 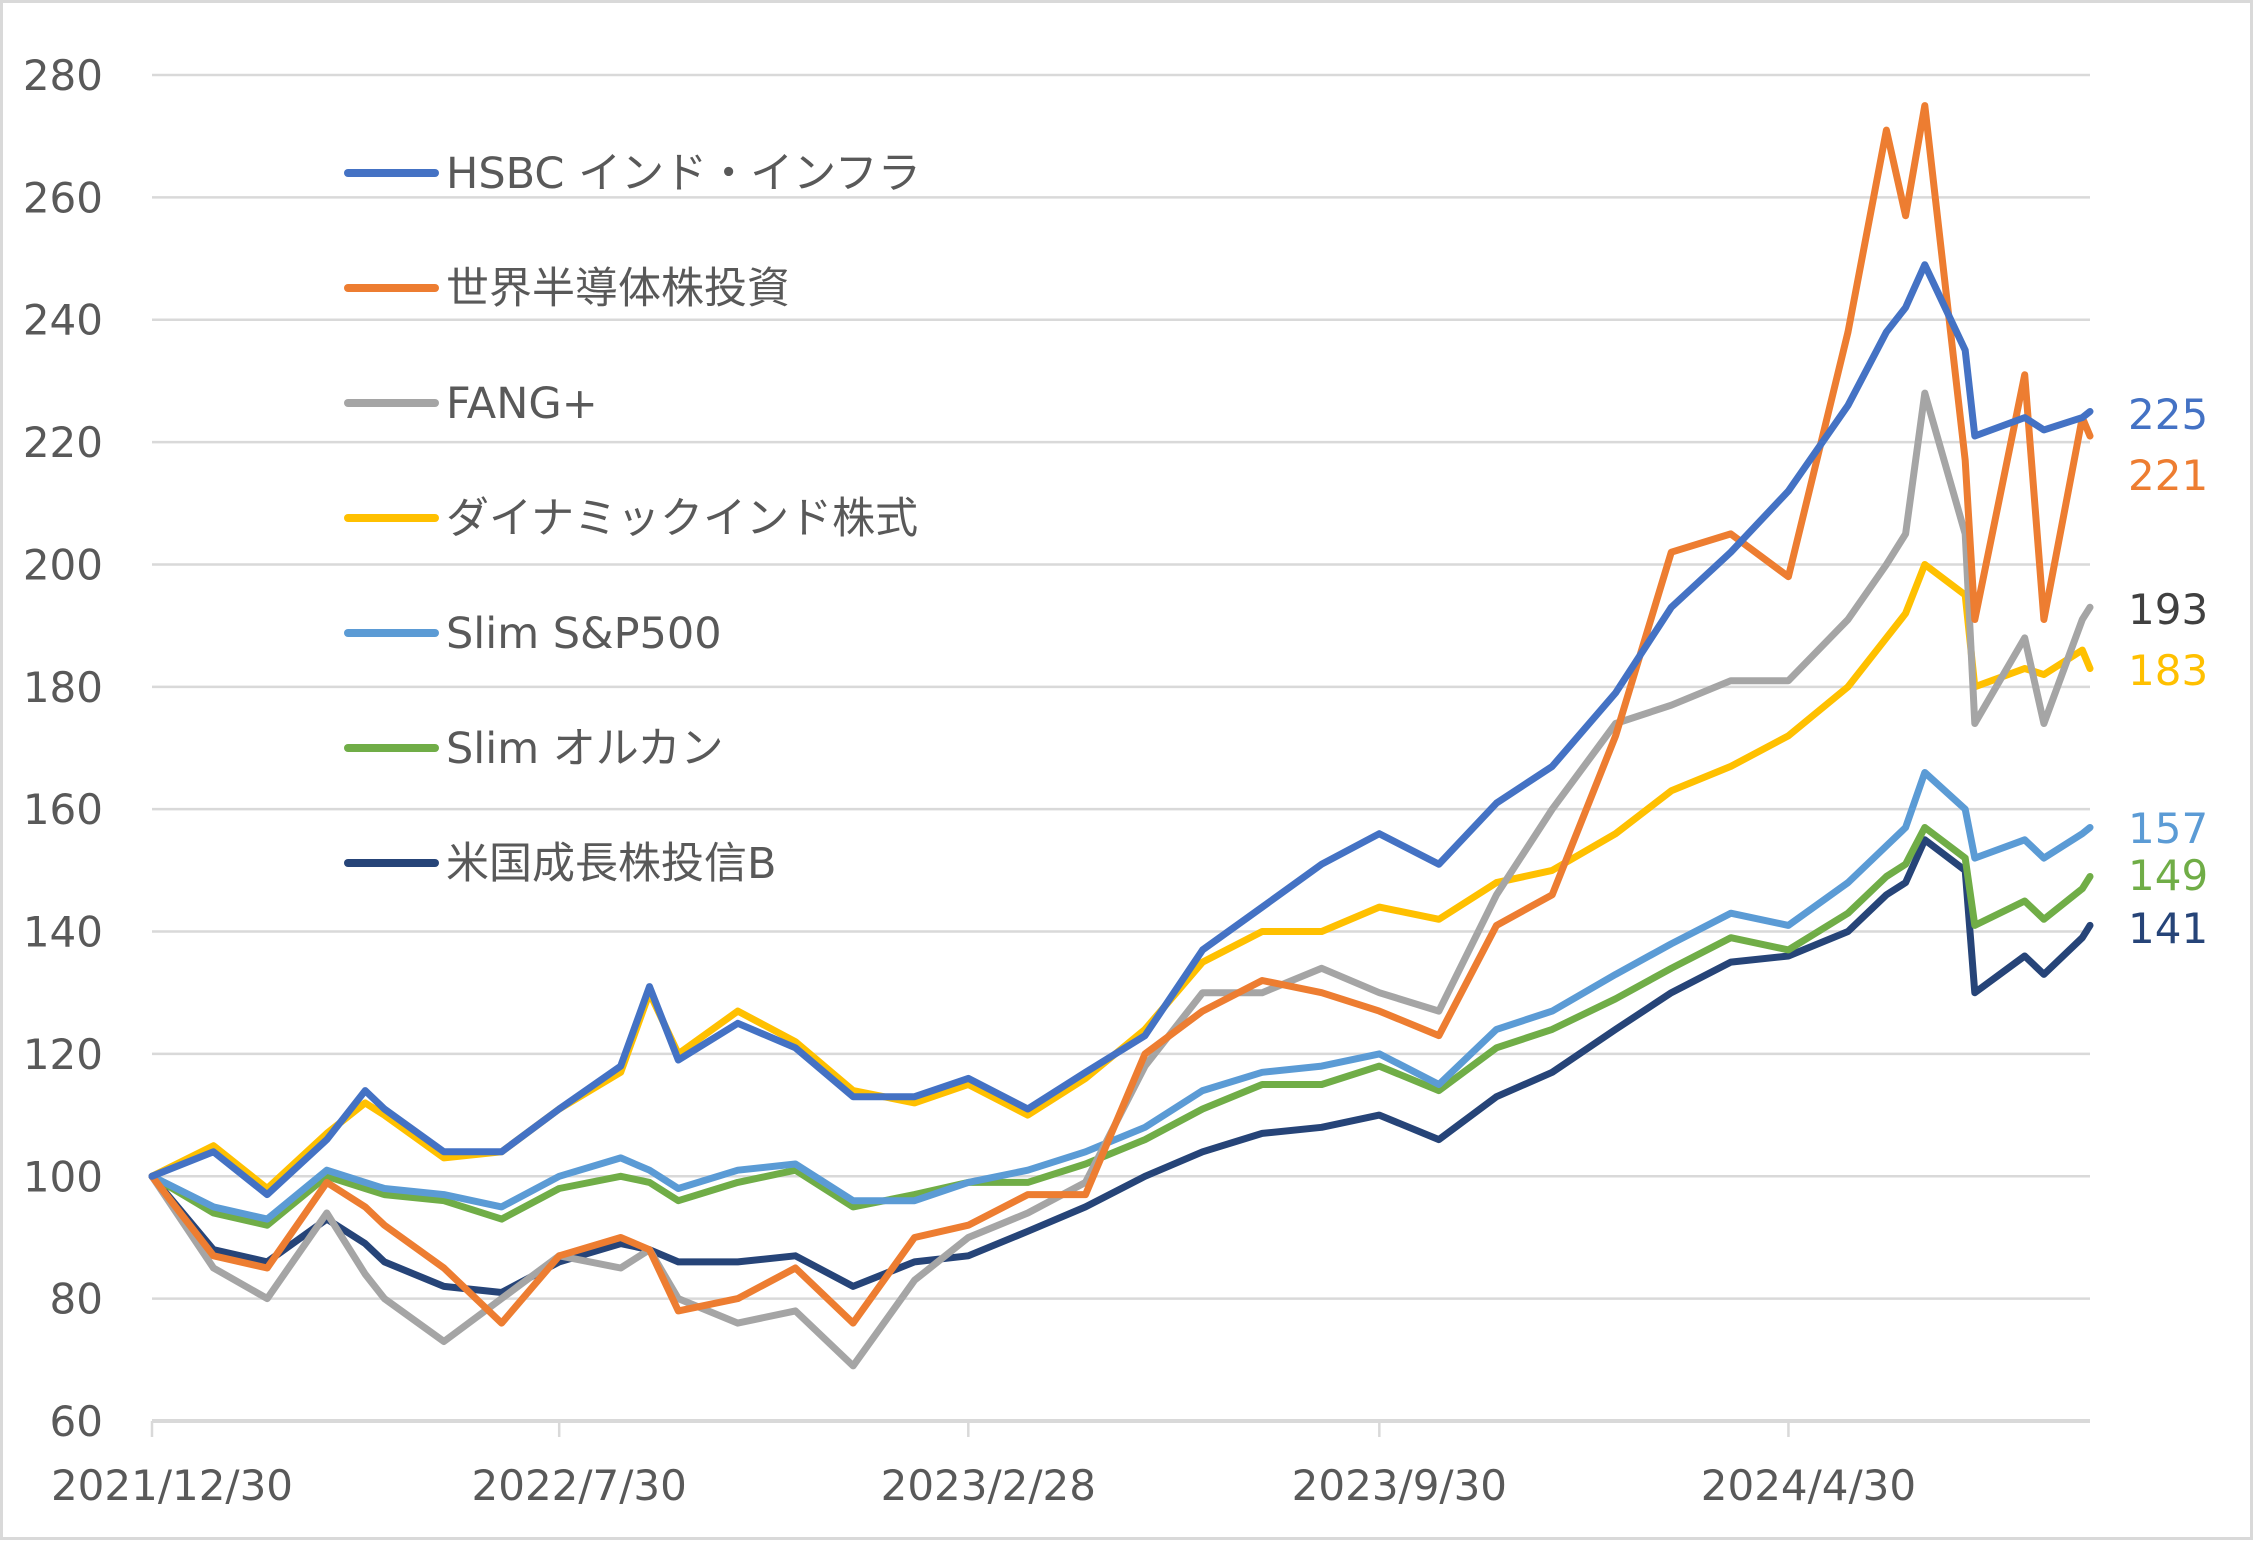 What do you see at coordinates (63, 197) in the screenshot?
I see `y-tick-label: 260` at bounding box center [63, 197].